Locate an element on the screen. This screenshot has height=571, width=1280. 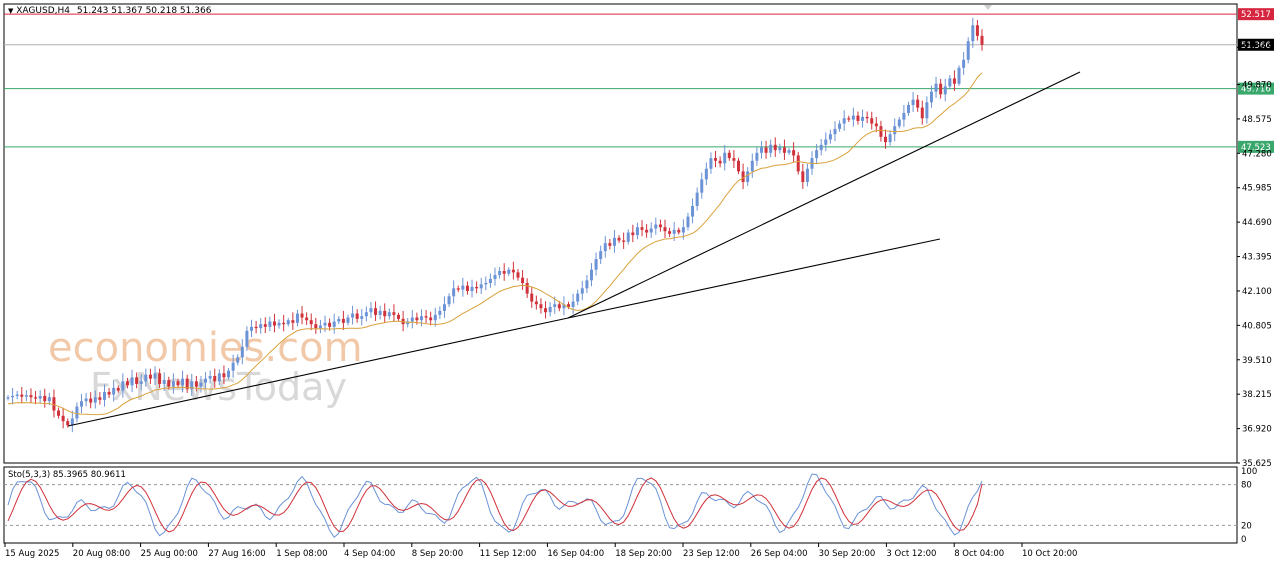
stochastic-main-line is located at coordinates (495, 505).